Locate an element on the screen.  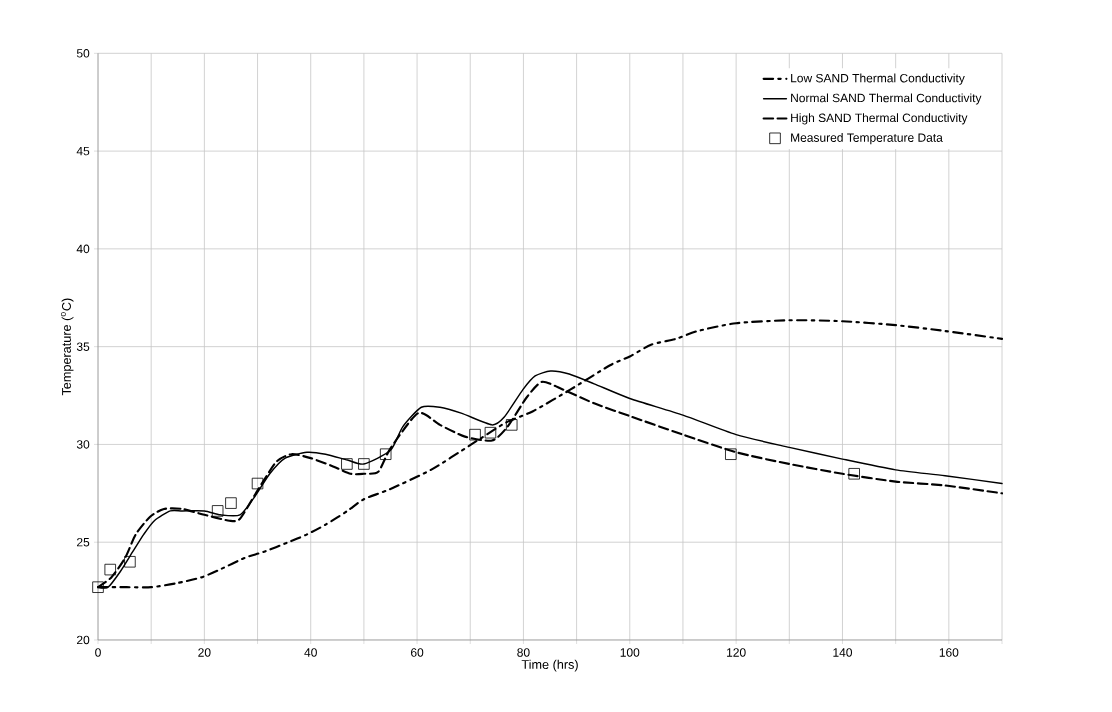
y-tick-label: 40 is located at coordinates (83, 249).